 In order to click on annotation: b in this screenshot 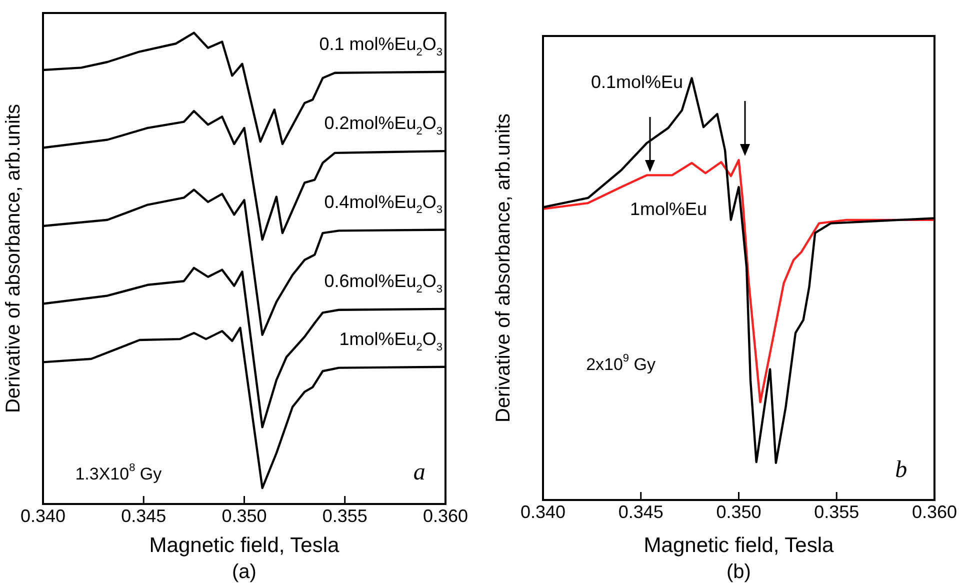, I will do `click(901, 469)`.